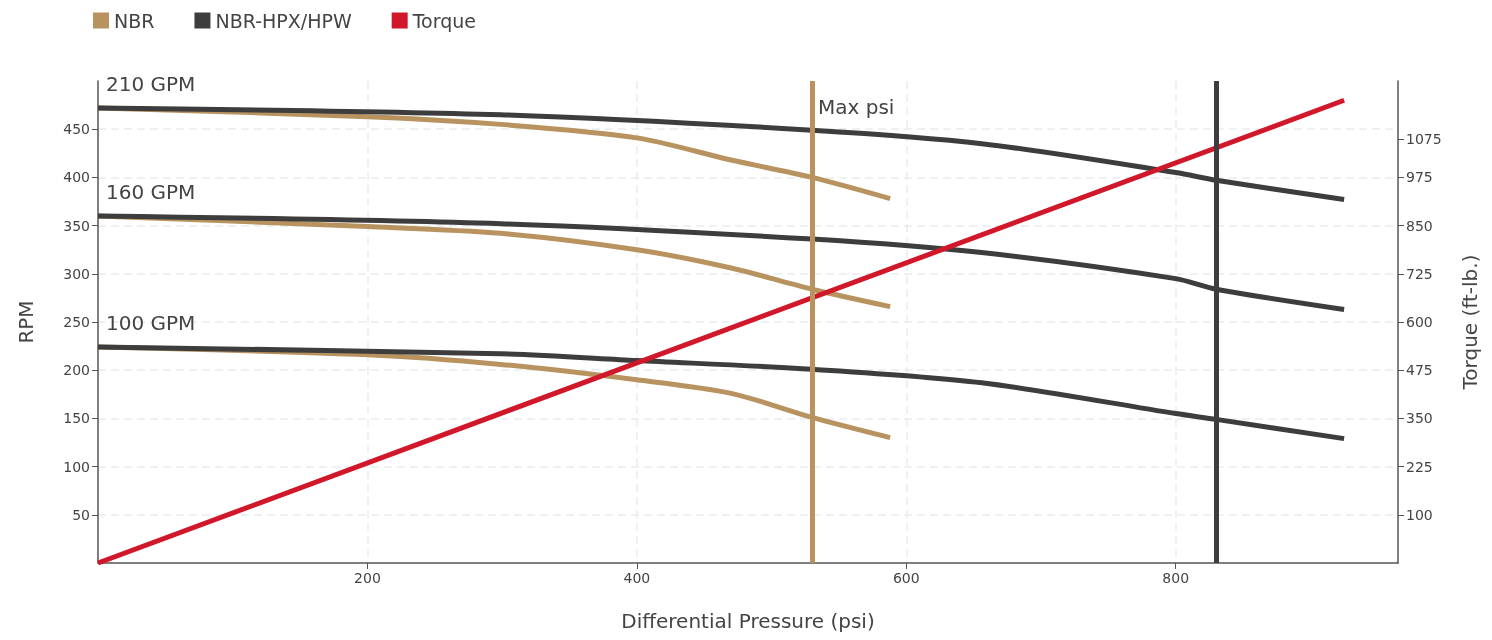 Image resolution: width=1492 pixels, height=640 pixels. What do you see at coordinates (1419, 322) in the screenshot?
I see `y2-tick-label: 600` at bounding box center [1419, 322].